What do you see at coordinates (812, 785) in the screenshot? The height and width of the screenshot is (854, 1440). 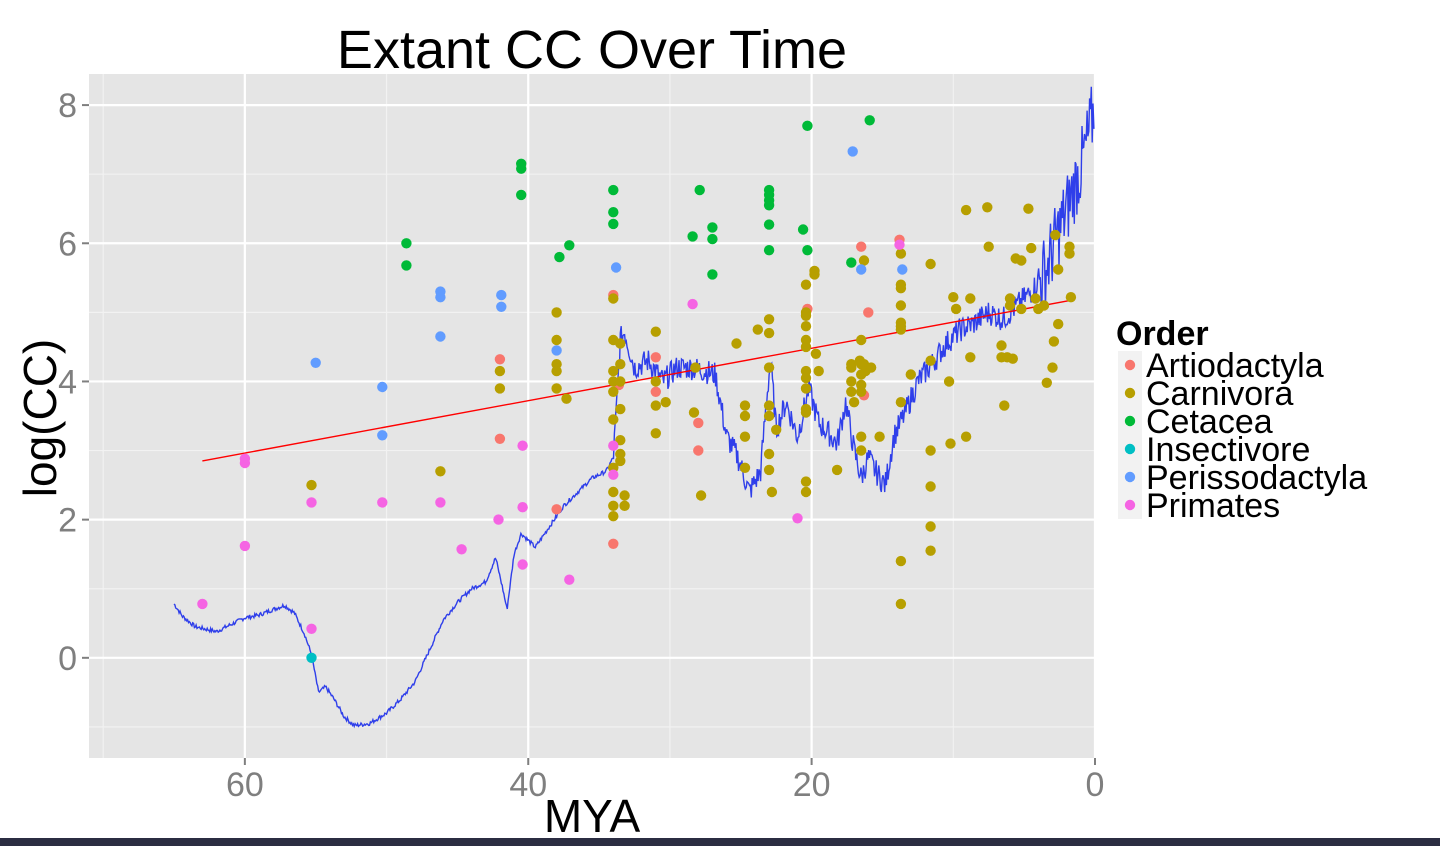 I see `x-tick-label: 20` at bounding box center [812, 785].